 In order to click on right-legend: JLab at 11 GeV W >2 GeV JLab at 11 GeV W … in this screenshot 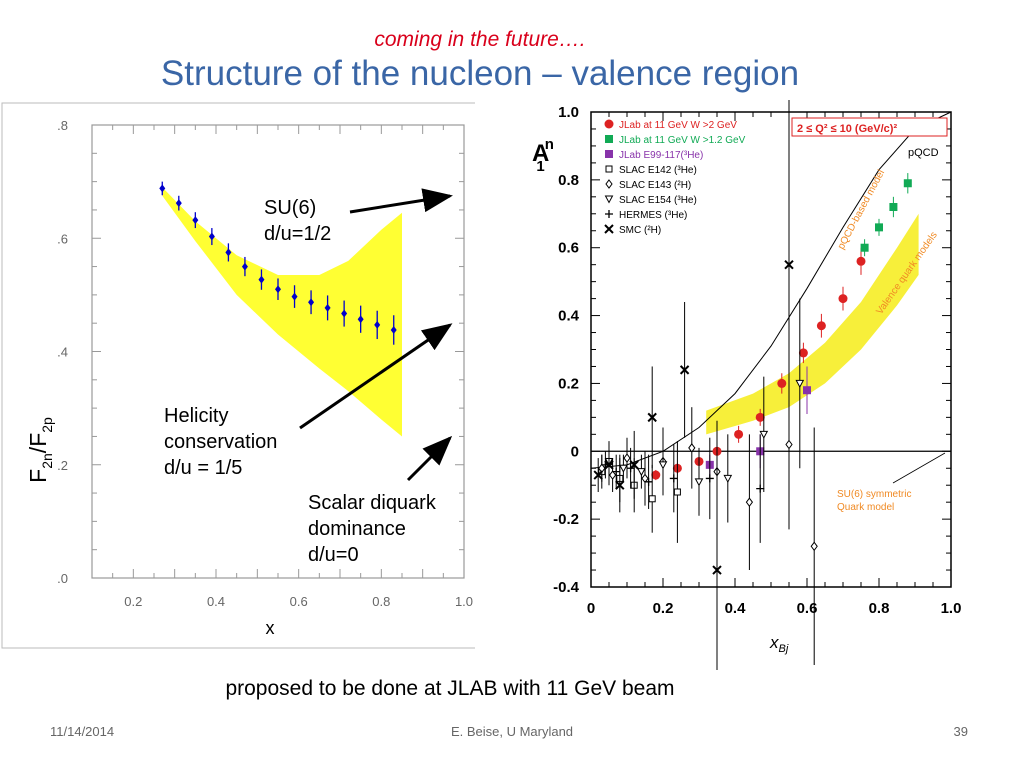, I will do `click(675, 177)`.